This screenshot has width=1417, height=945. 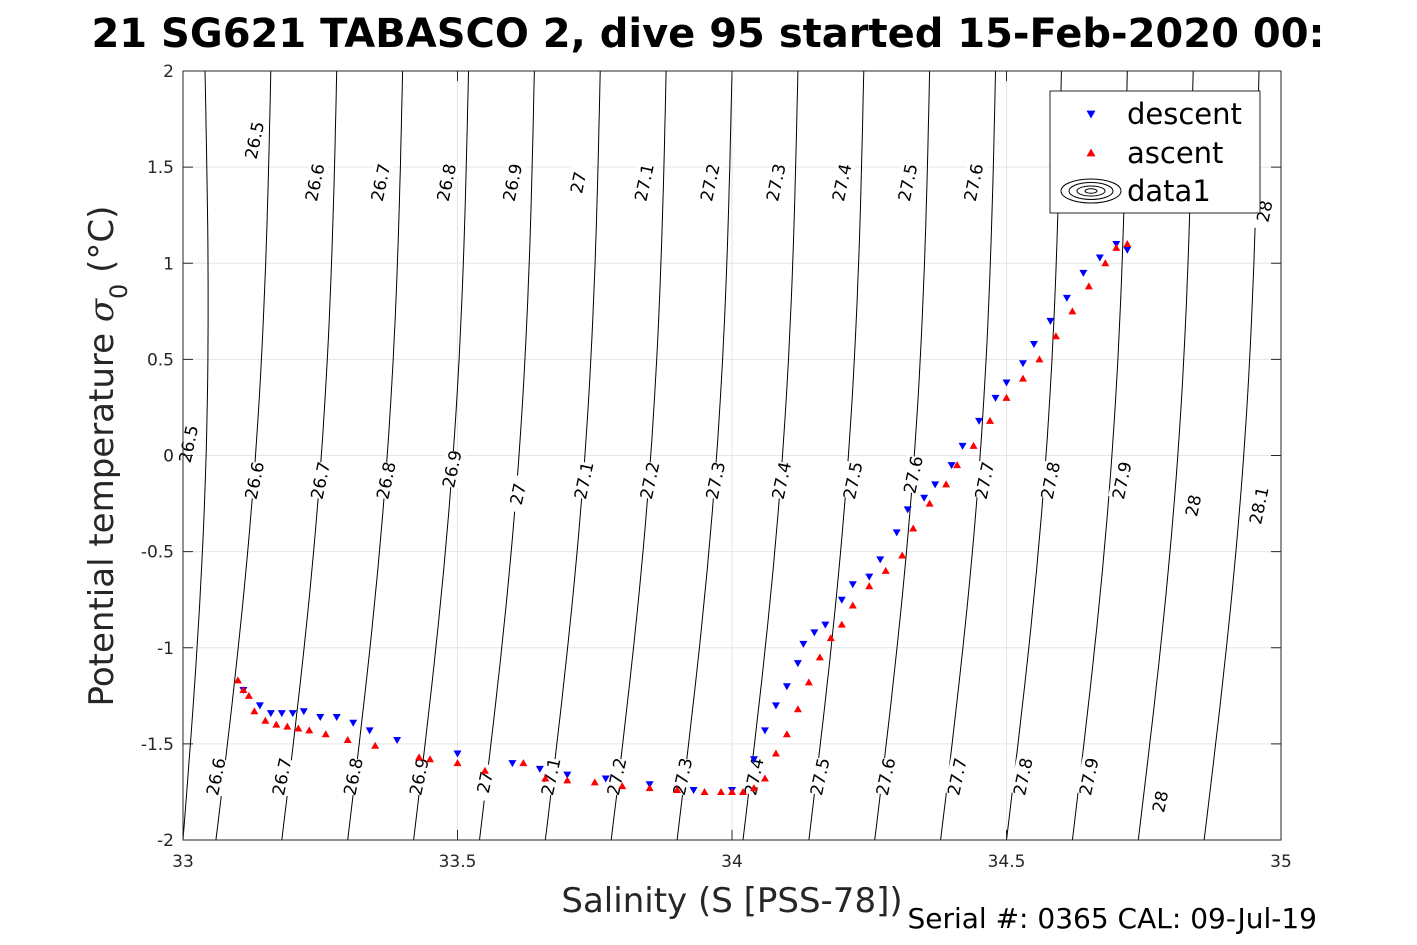 What do you see at coordinates (160, 360) in the screenshot?
I see `y-tick-label: 0.5` at bounding box center [160, 360].